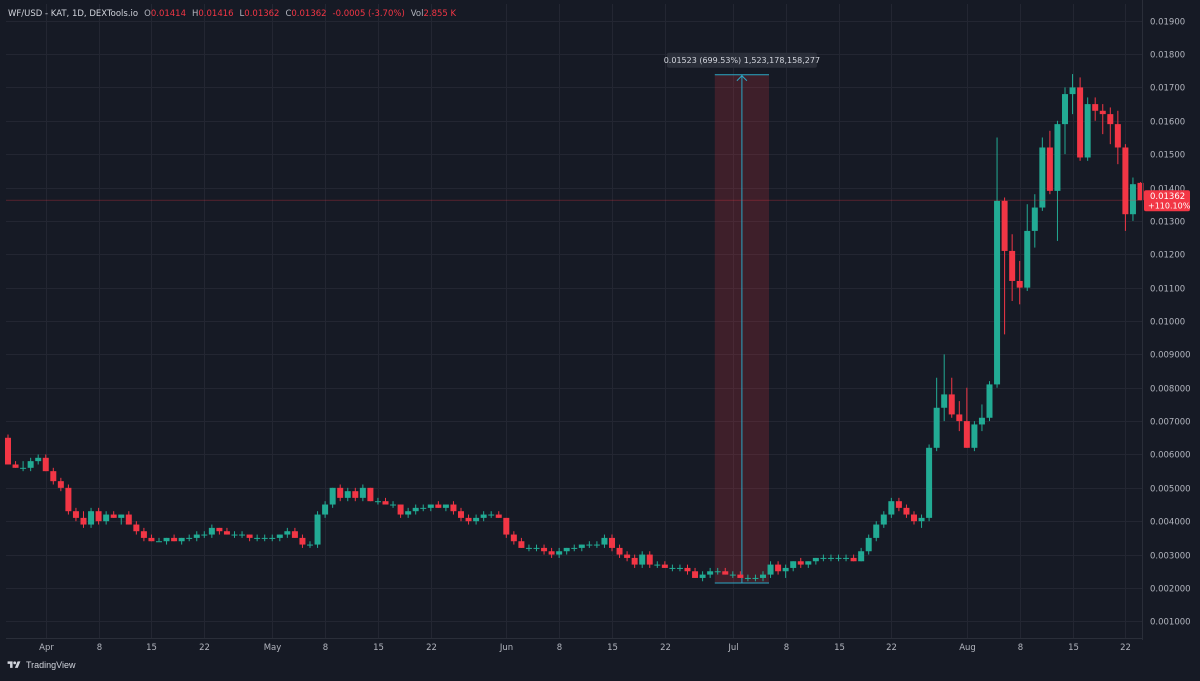  What do you see at coordinates (73, 14) in the screenshot?
I see `symbol-label: WF/USD - KAT, 1D, DEXTools.io` at bounding box center [73, 14].